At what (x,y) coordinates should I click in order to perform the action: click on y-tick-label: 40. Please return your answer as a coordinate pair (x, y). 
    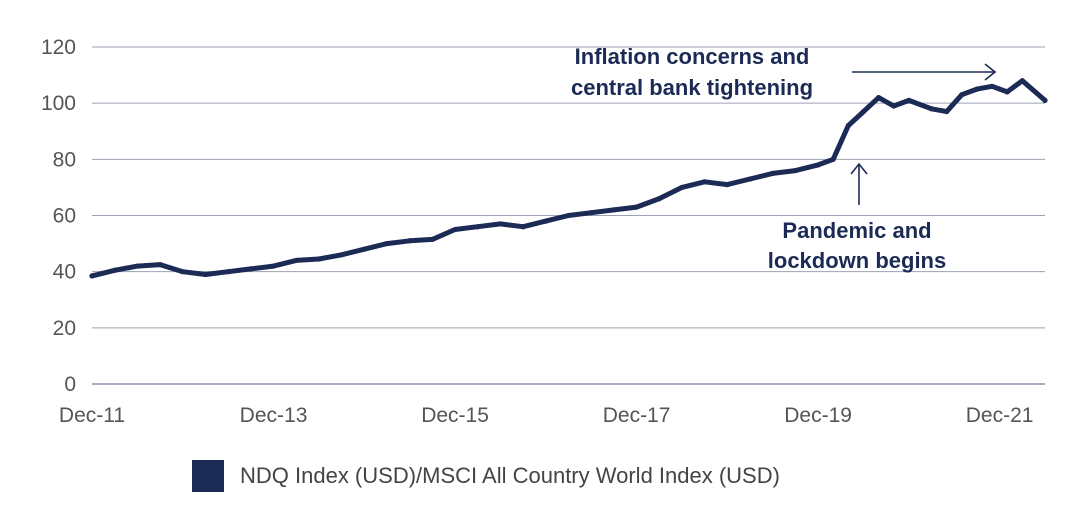
    Looking at the image, I should click on (64, 272).